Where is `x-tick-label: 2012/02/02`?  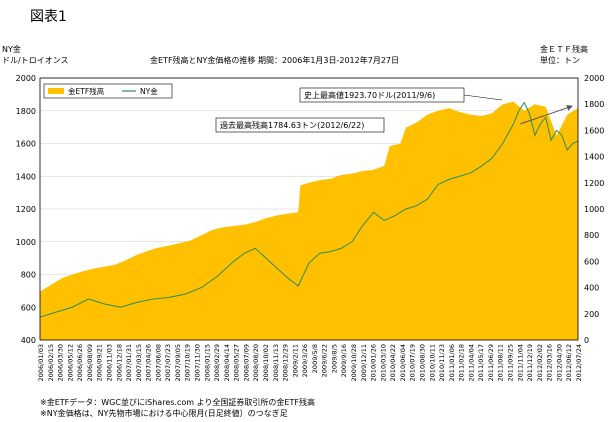
x-tick-label: 2012/02/02 is located at coordinates (540, 362).